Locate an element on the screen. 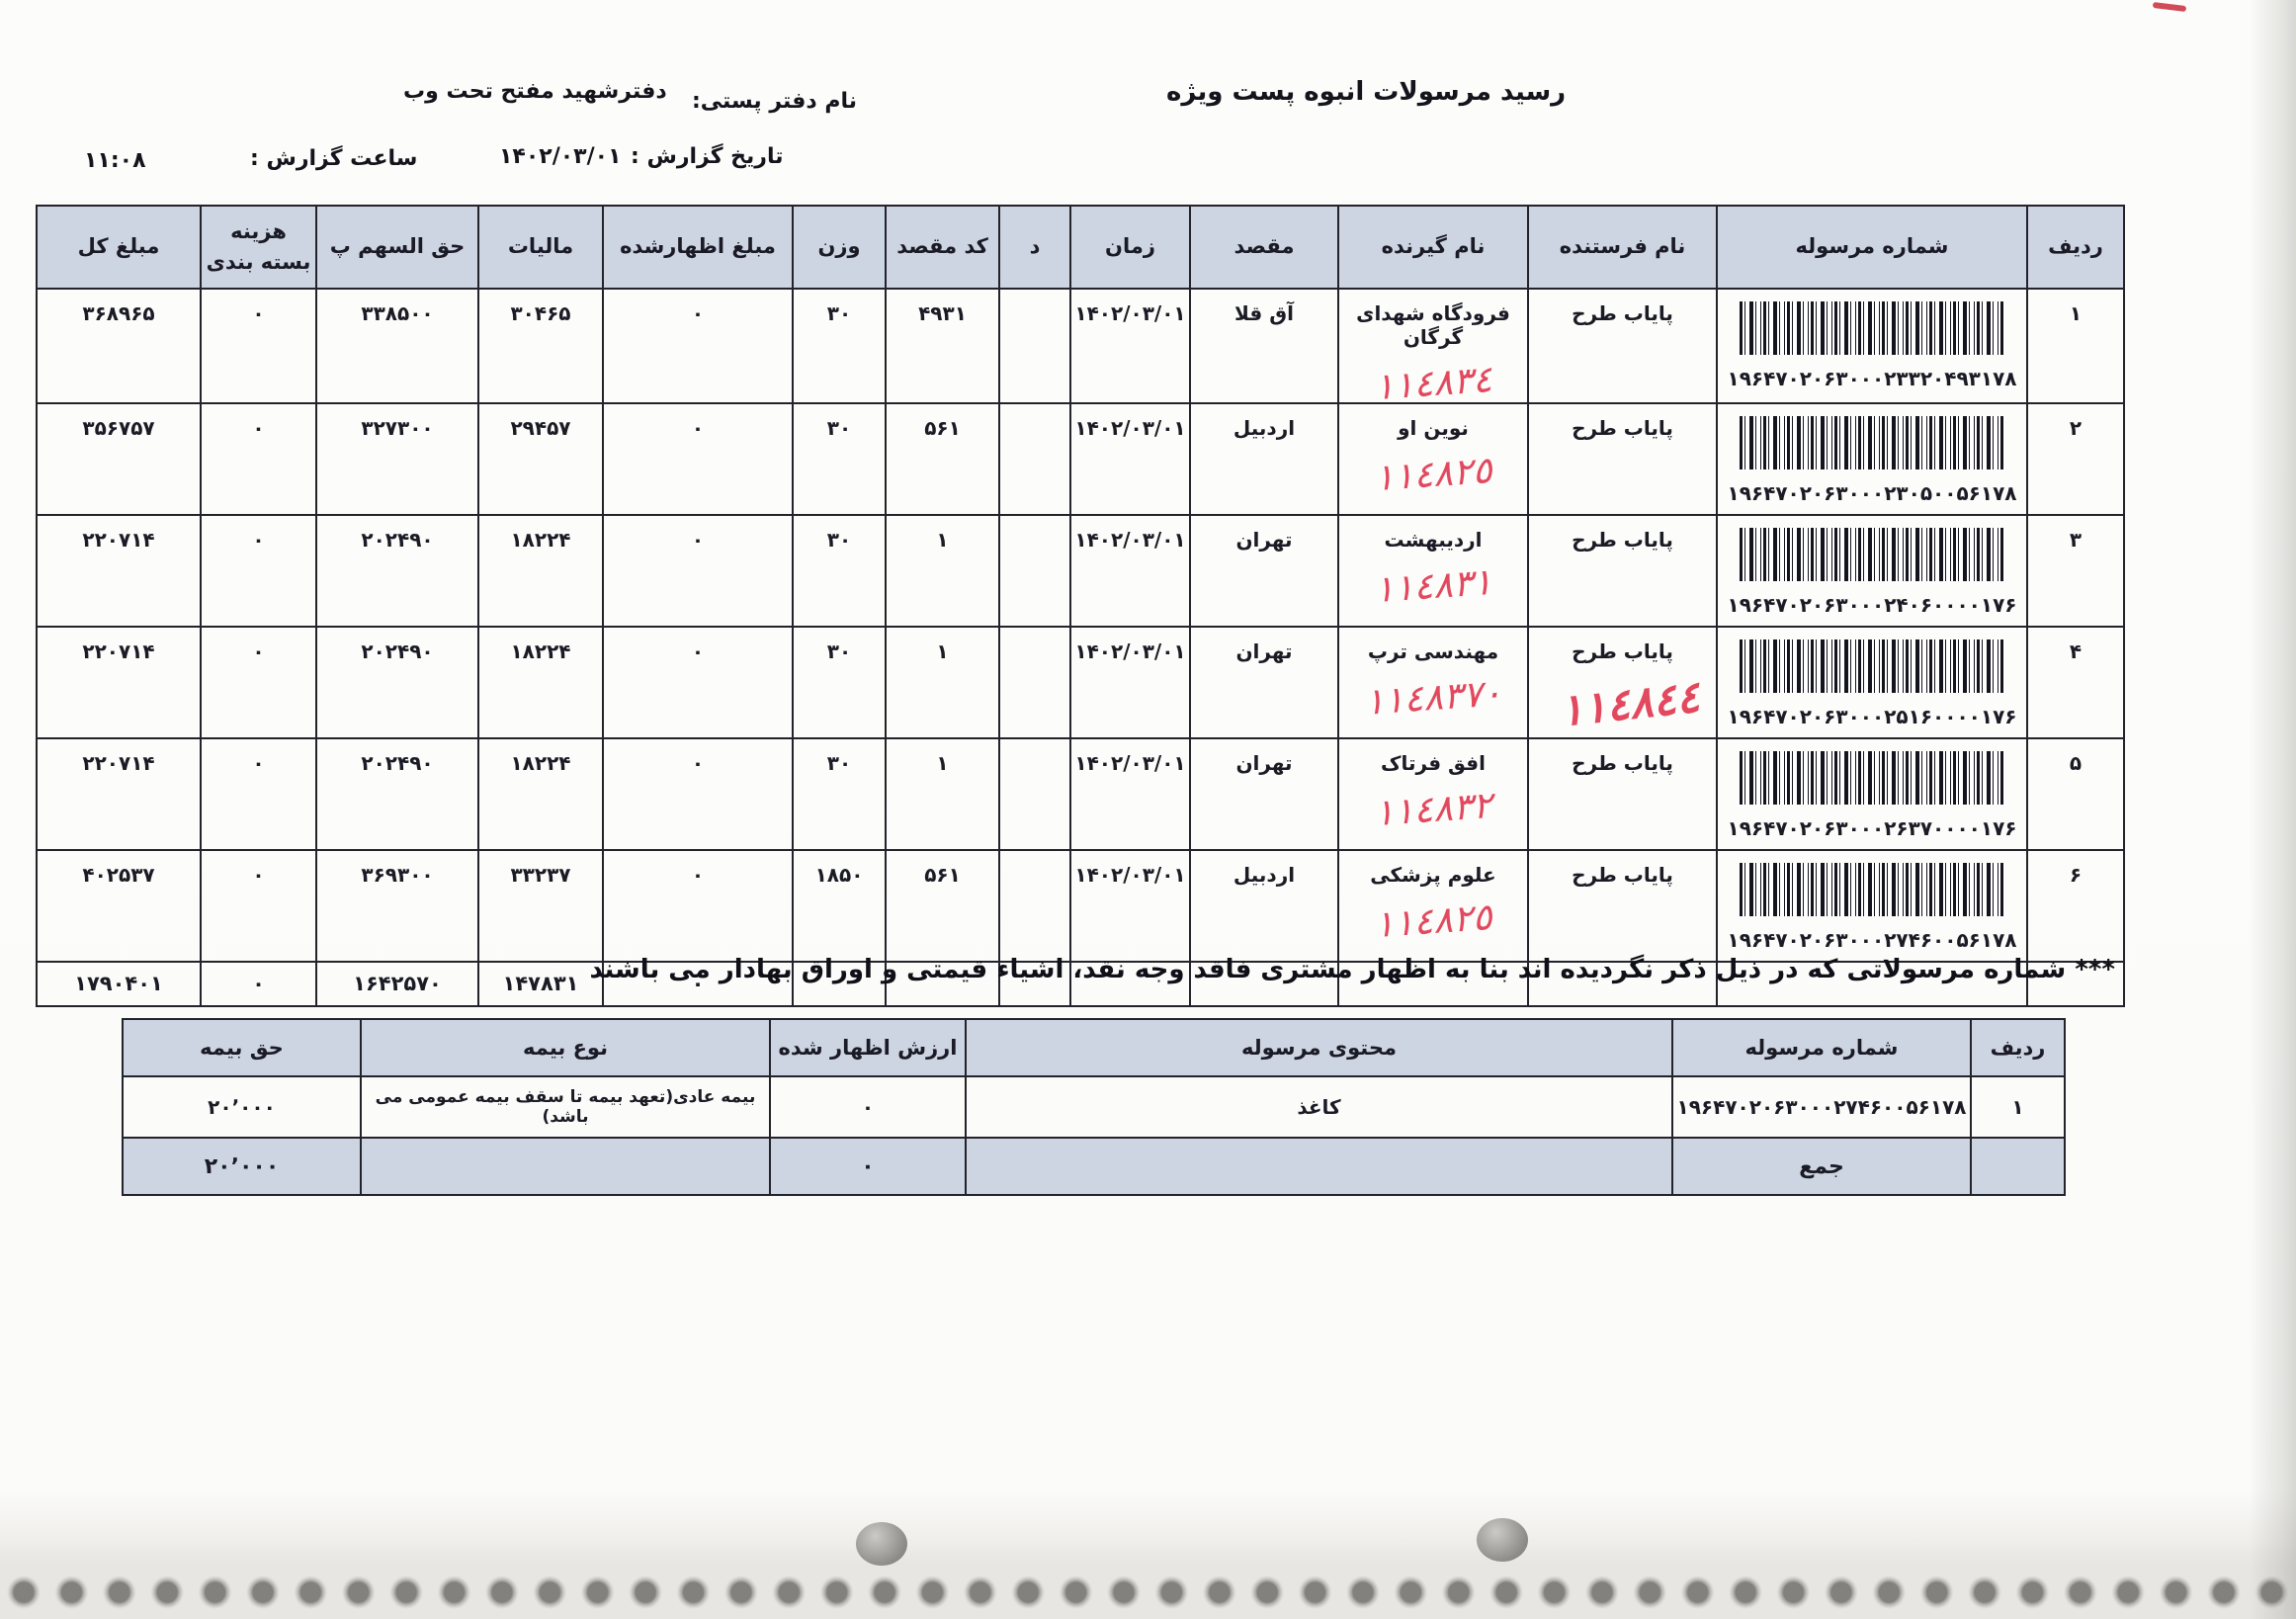  receiver-name: علوم پزشکی is located at coordinates (1433, 875).